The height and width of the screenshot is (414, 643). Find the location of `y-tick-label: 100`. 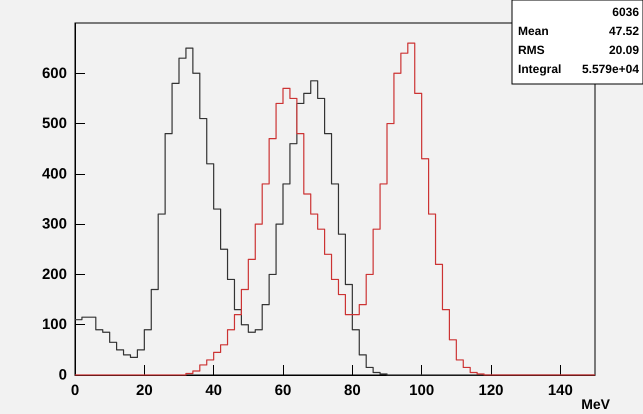

y-tick-label: 100 is located at coordinates (54, 325).